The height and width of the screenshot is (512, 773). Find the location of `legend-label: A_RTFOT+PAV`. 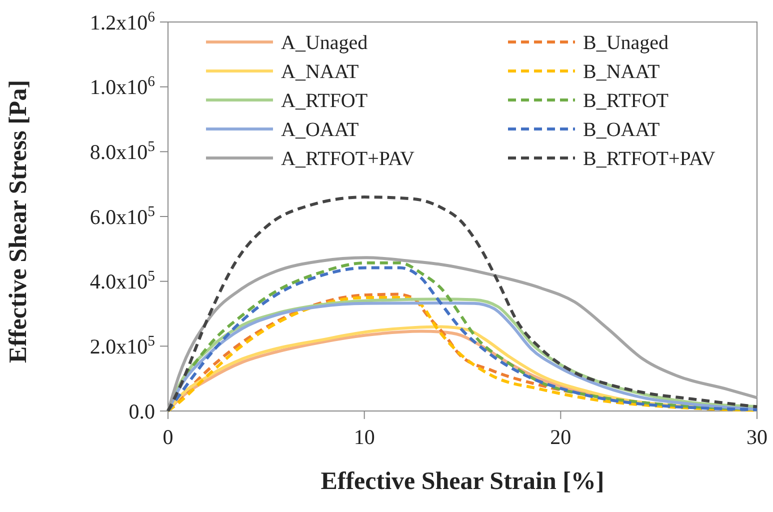

legend-label: A_RTFOT+PAV is located at coordinates (348, 159).